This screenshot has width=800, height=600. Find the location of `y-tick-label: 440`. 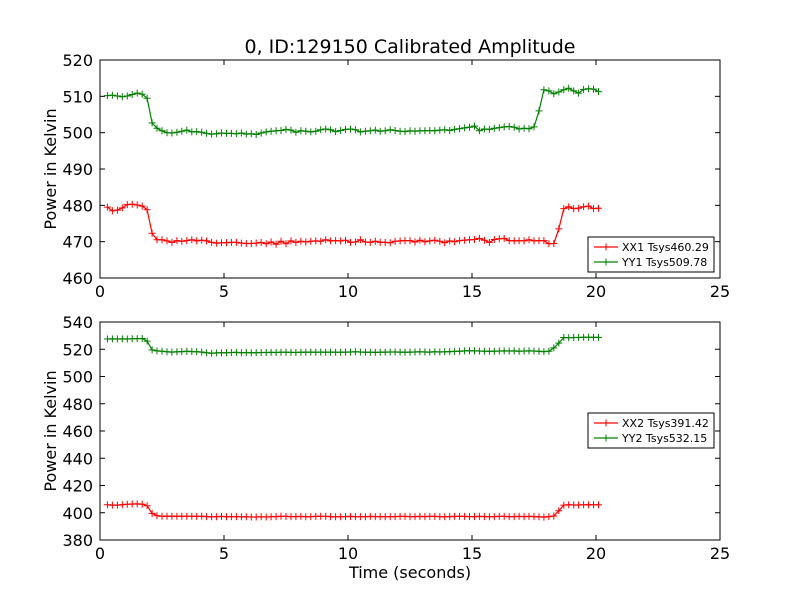

y-tick-label: 440 is located at coordinates (77, 458).